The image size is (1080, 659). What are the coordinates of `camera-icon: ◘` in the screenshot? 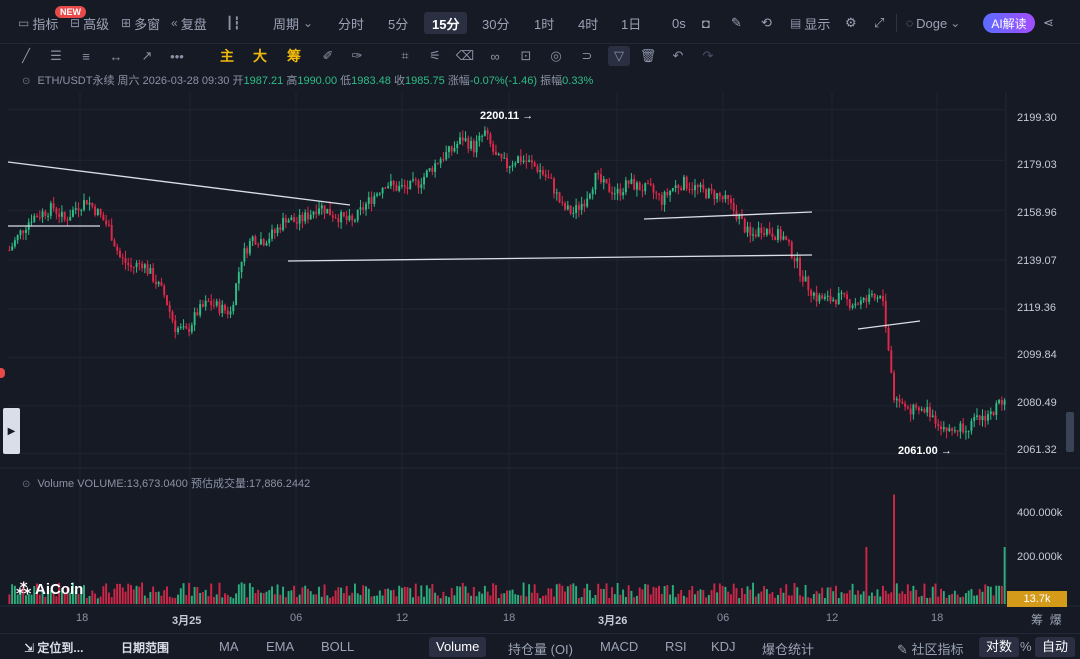 It's located at (706, 23).